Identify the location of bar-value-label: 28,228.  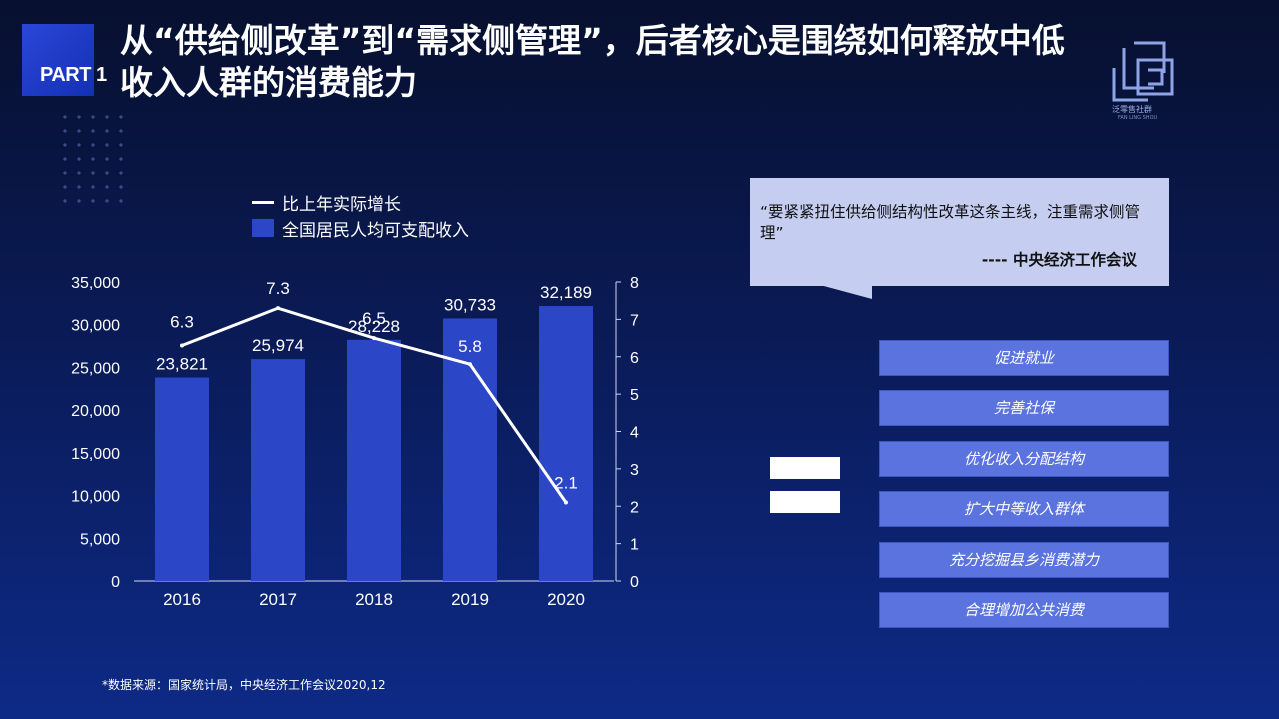
(374, 326).